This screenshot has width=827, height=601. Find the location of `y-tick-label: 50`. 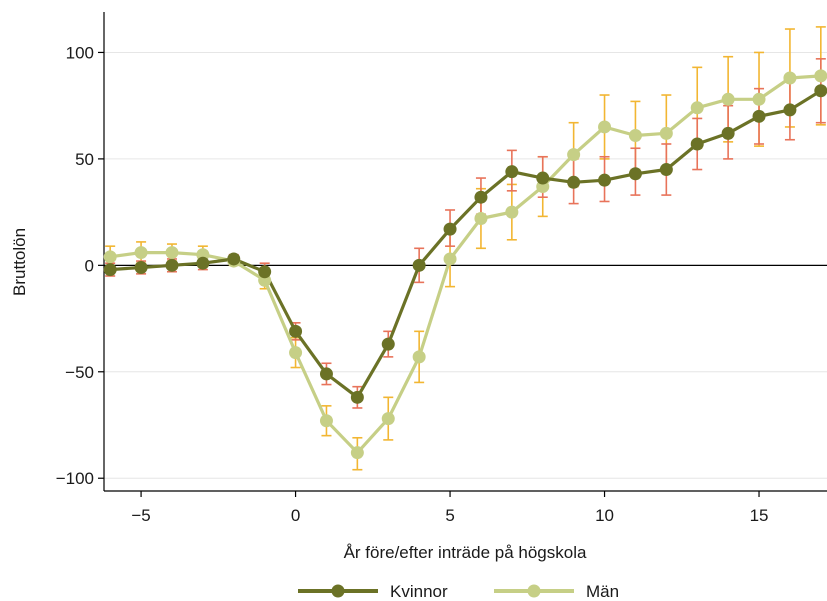

y-tick-label: 50 is located at coordinates (84, 159).